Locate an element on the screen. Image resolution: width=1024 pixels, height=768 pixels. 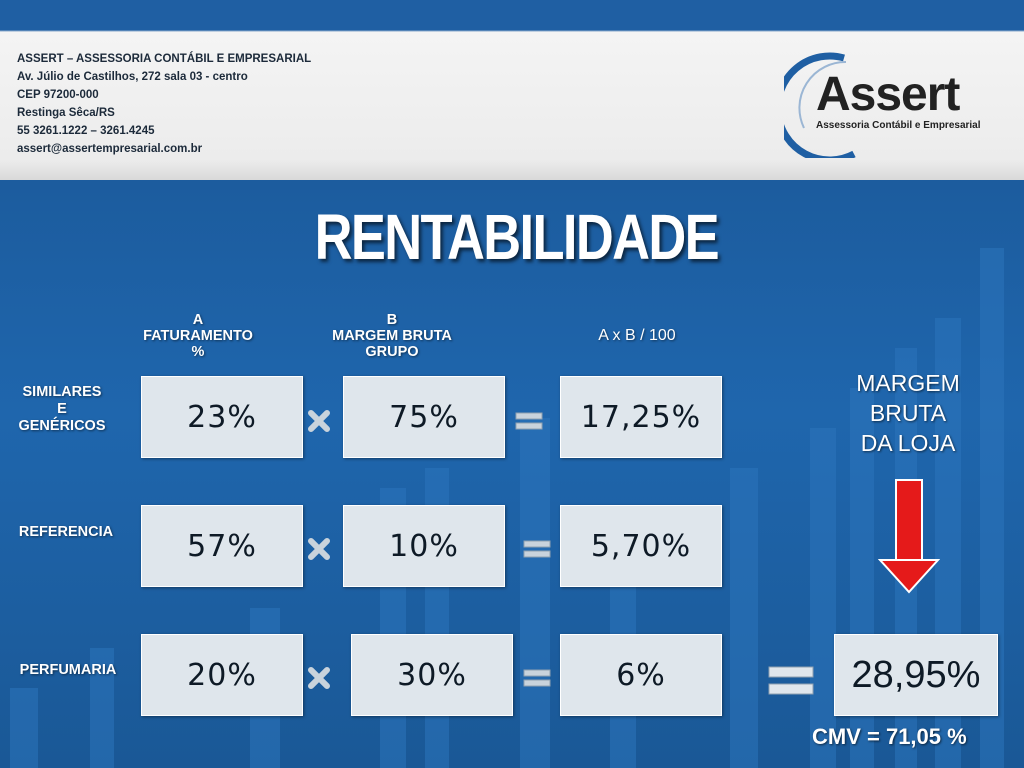
cmv-value: CMV = 71,05 % is located at coordinates (889, 736).